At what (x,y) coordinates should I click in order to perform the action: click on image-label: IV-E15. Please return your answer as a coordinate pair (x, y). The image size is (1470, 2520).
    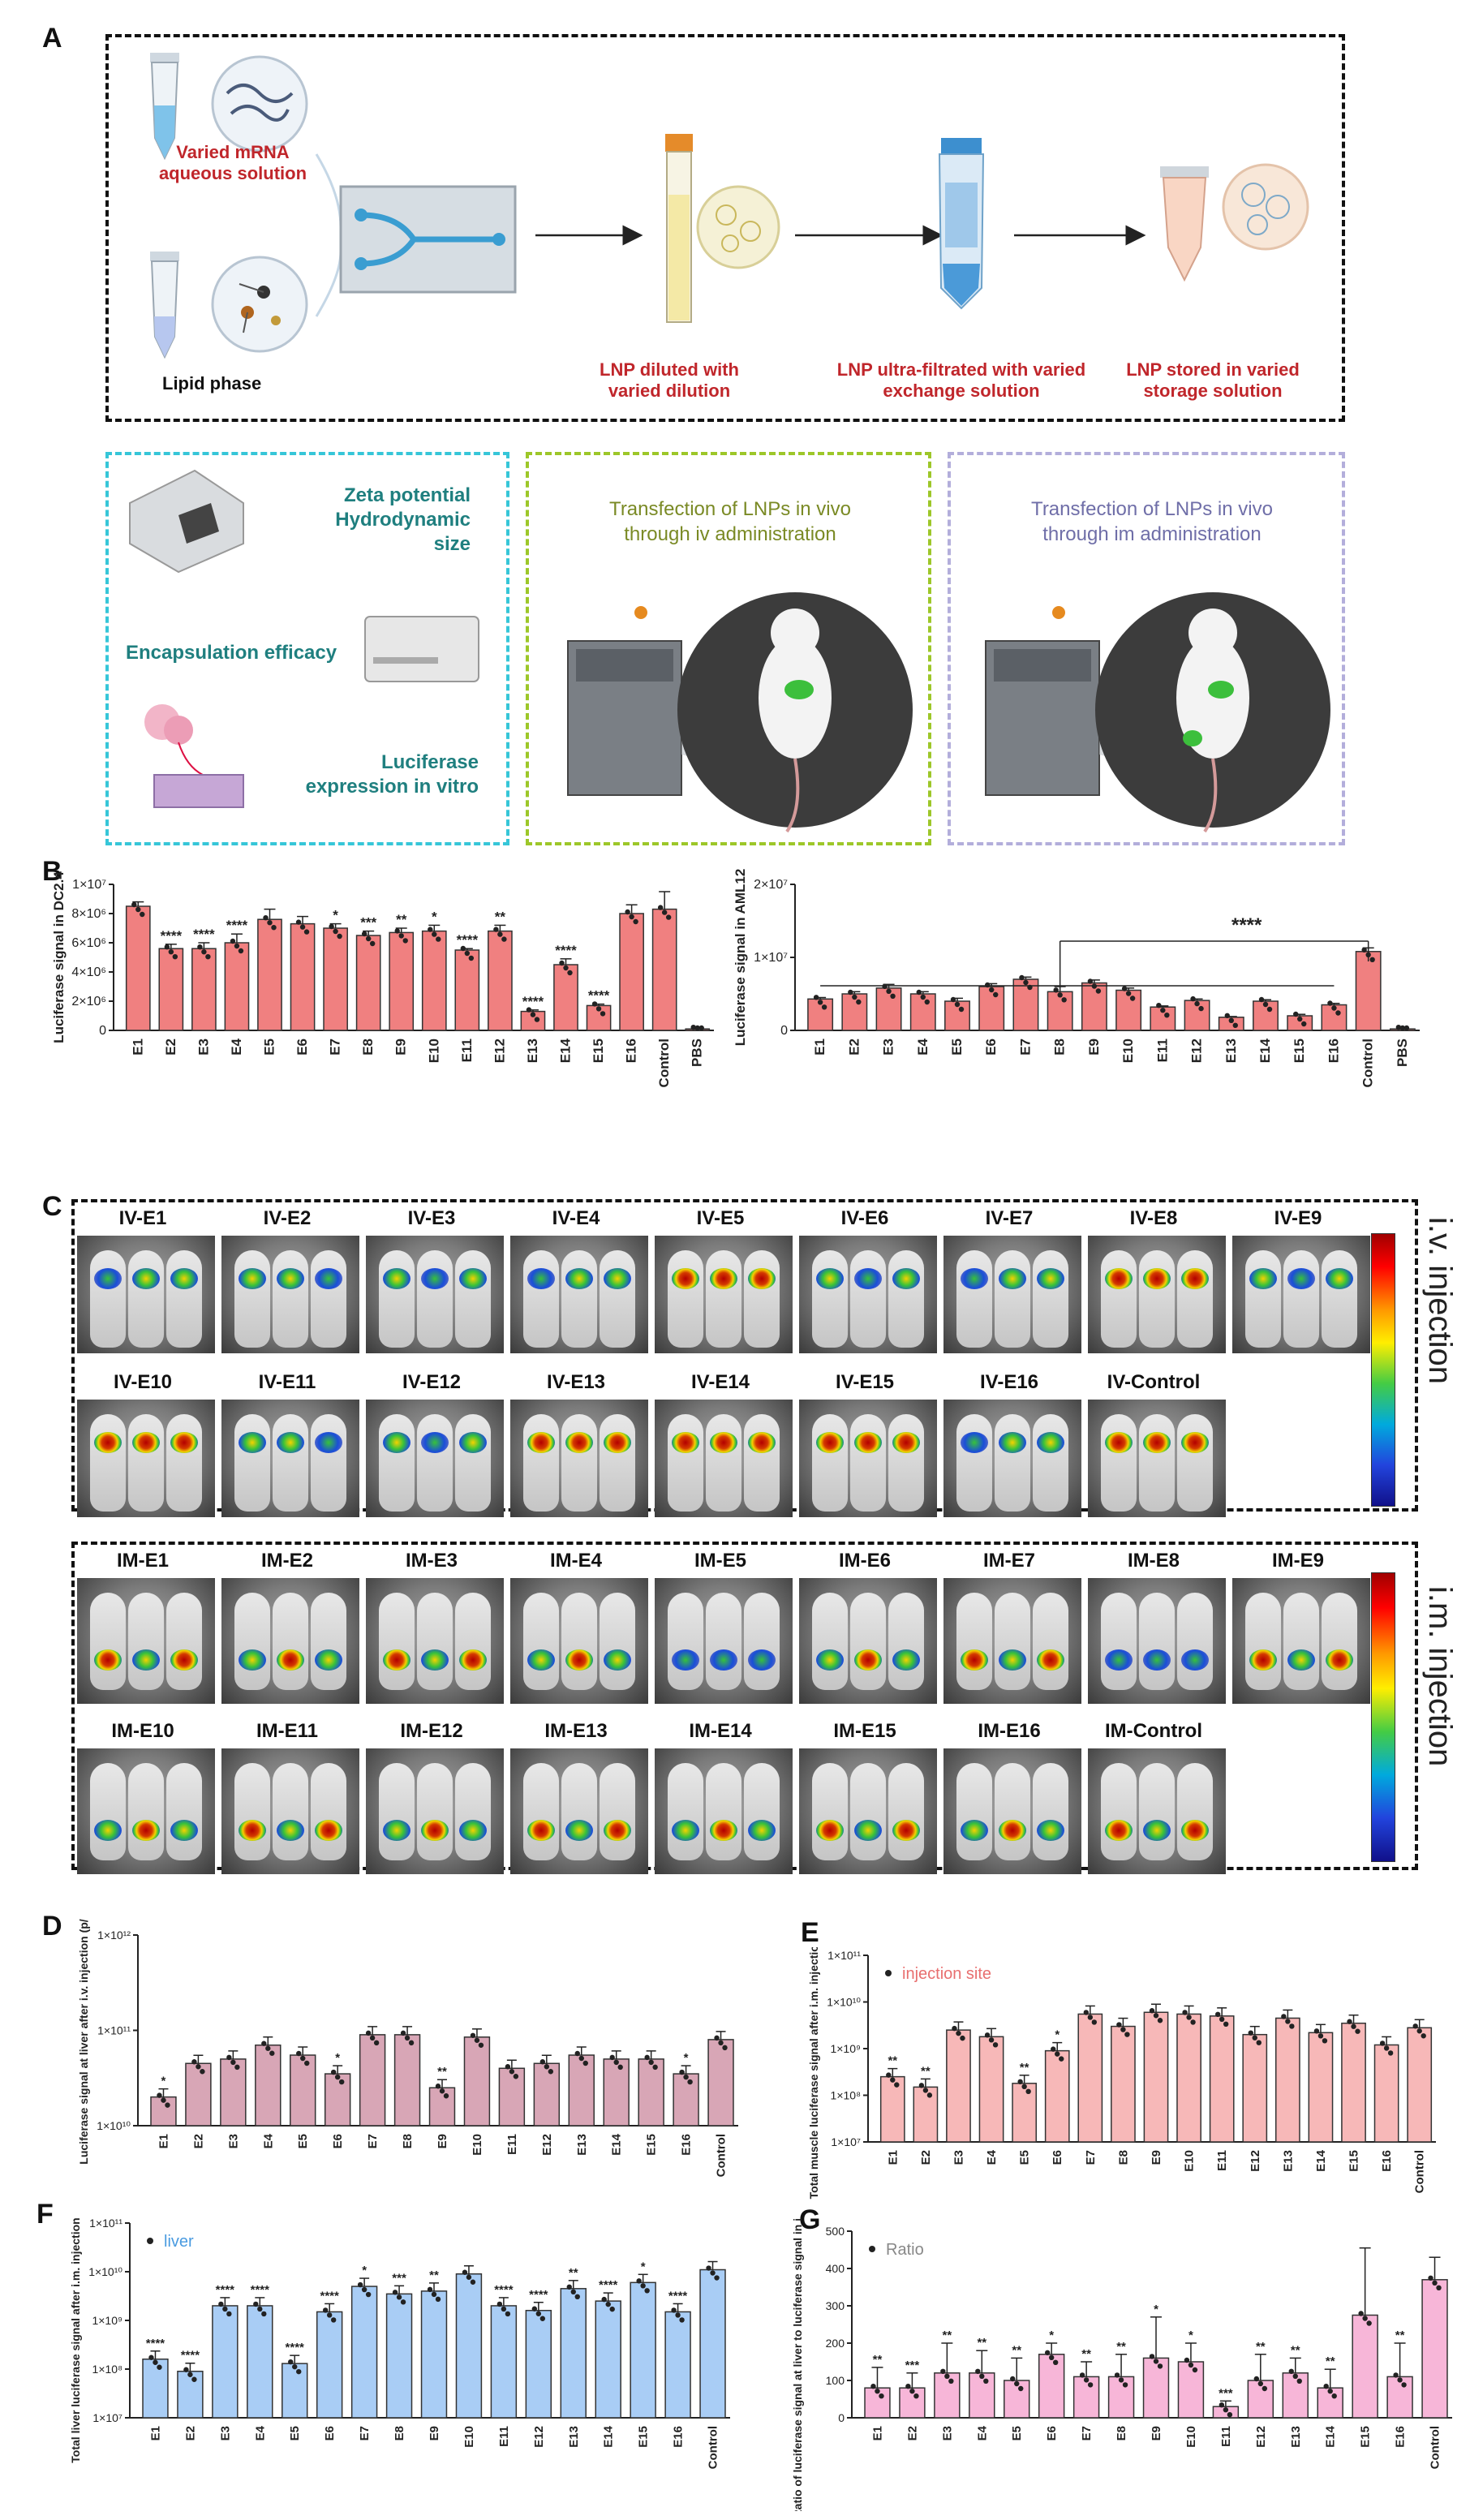
    Looking at the image, I should click on (865, 1382).